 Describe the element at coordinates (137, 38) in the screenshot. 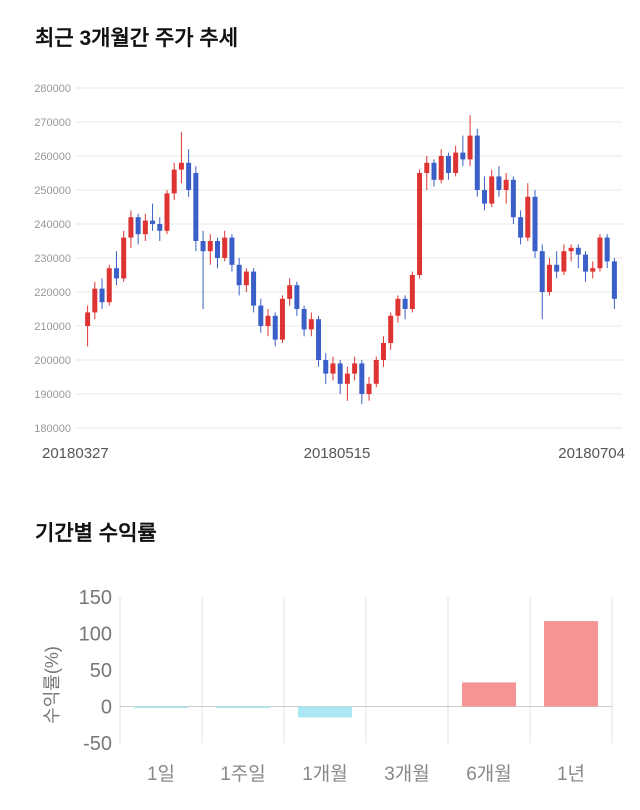

I see `price-chart-title: 최근 3개월간 주가 추세` at that location.